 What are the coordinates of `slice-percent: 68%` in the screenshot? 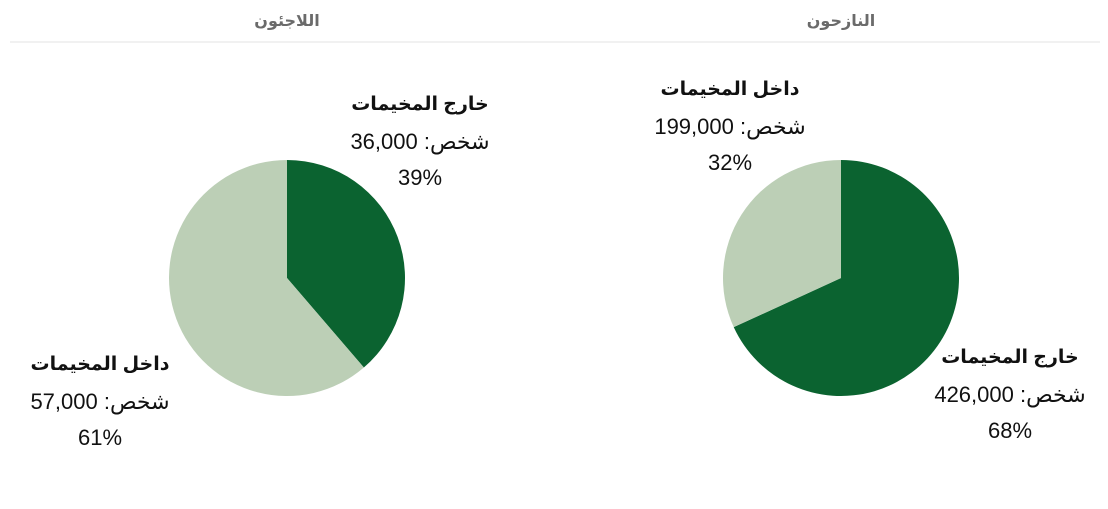 It's located at (1010, 430).